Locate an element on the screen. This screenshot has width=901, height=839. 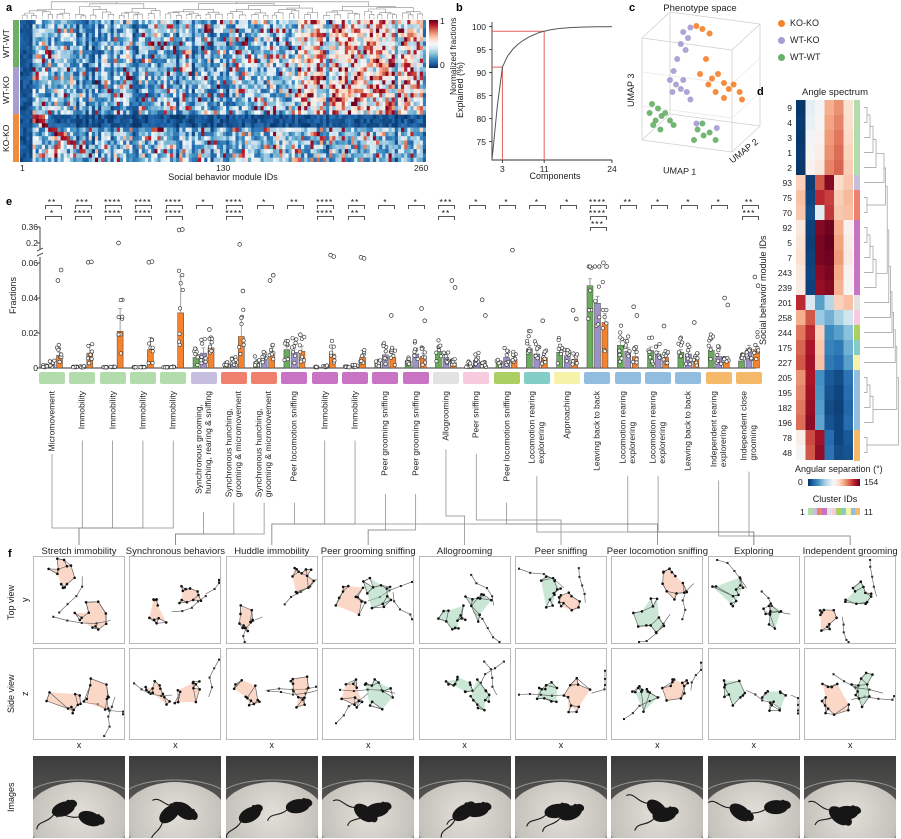
panel-d-row-label: 201 is located at coordinates (784, 302).